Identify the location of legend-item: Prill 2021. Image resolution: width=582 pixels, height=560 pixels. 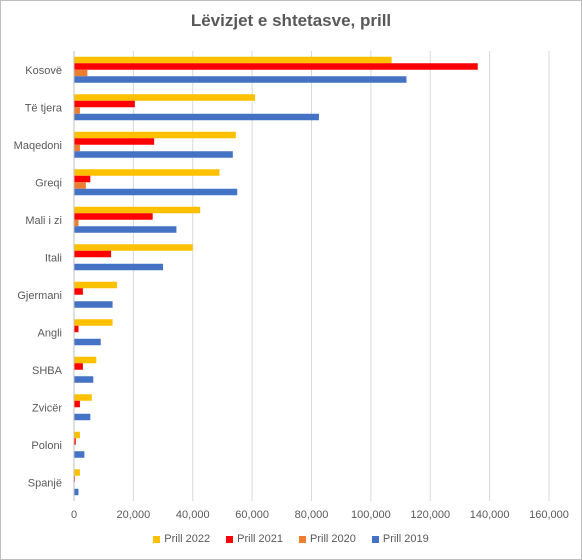
(254, 539).